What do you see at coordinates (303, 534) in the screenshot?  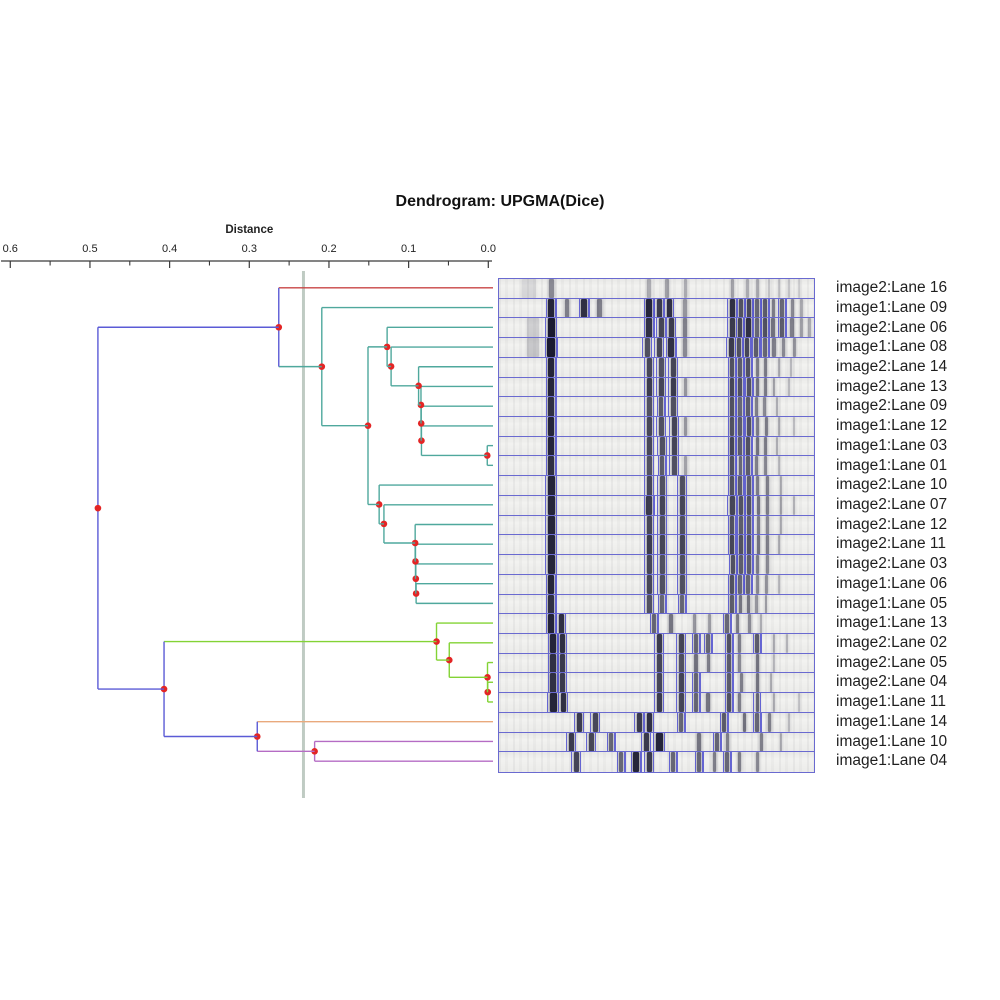 I see `cutoff-line` at bounding box center [303, 534].